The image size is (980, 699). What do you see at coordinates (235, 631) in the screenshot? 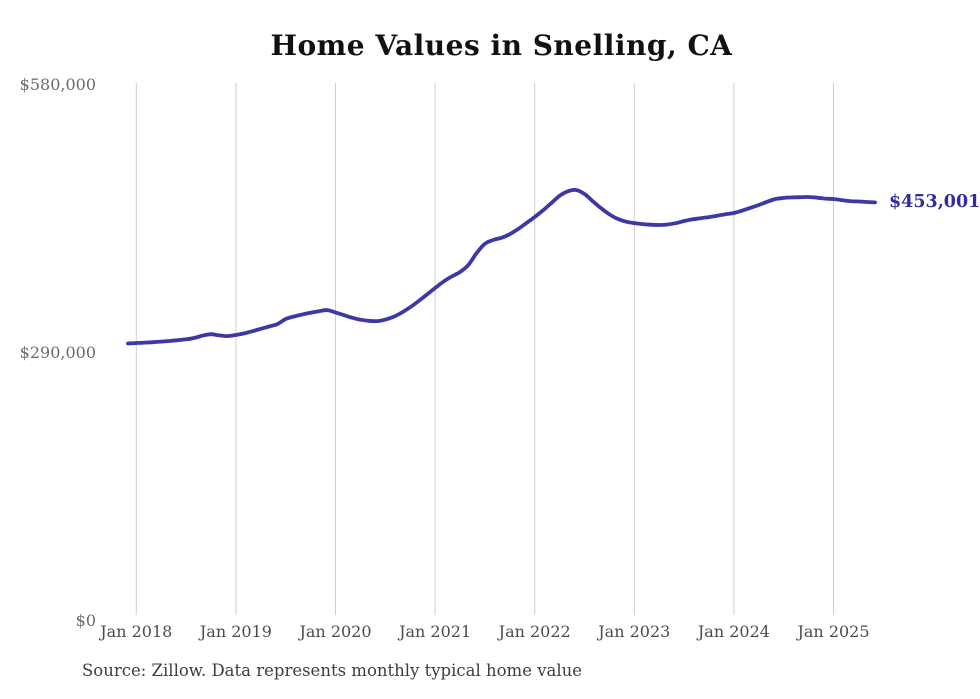
I see `x-tick-label: Jan 2019` at bounding box center [235, 631].